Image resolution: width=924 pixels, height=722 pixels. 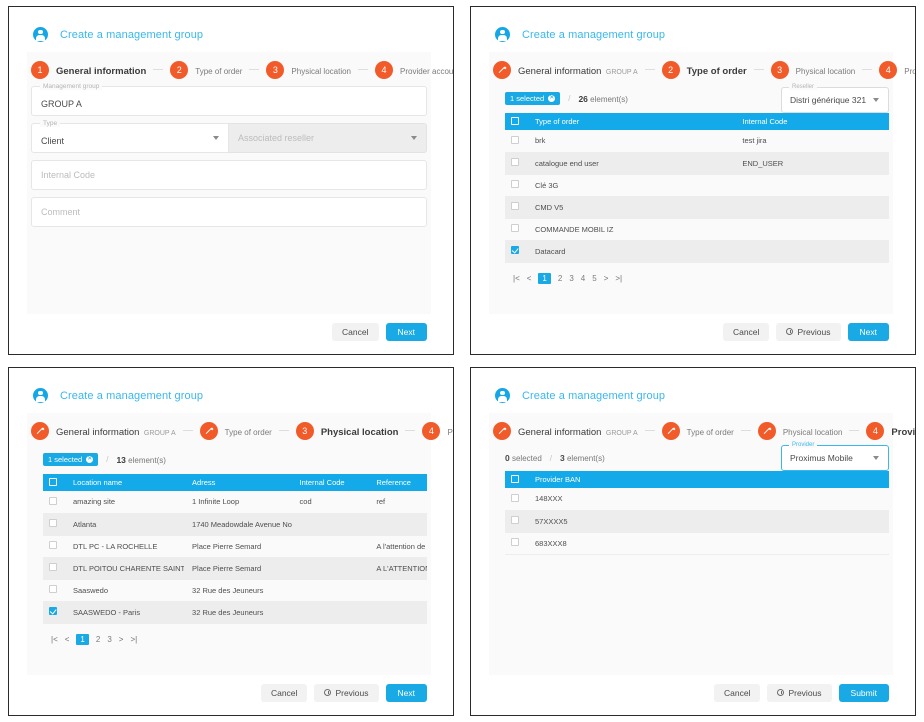 What do you see at coordinates (697, 251) in the screenshot?
I see `table-row: Datacard` at bounding box center [697, 251].